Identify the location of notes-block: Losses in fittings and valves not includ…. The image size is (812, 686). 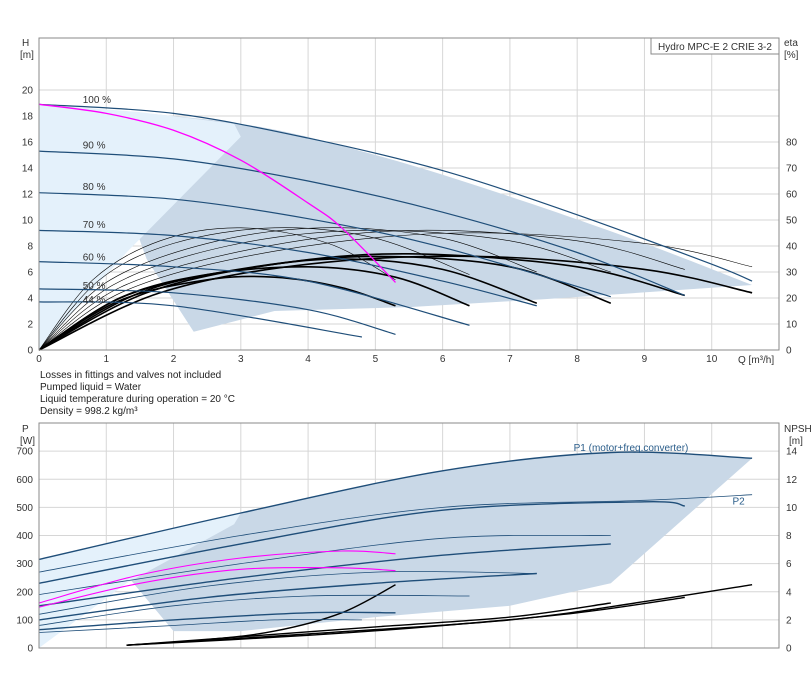
(137, 393).